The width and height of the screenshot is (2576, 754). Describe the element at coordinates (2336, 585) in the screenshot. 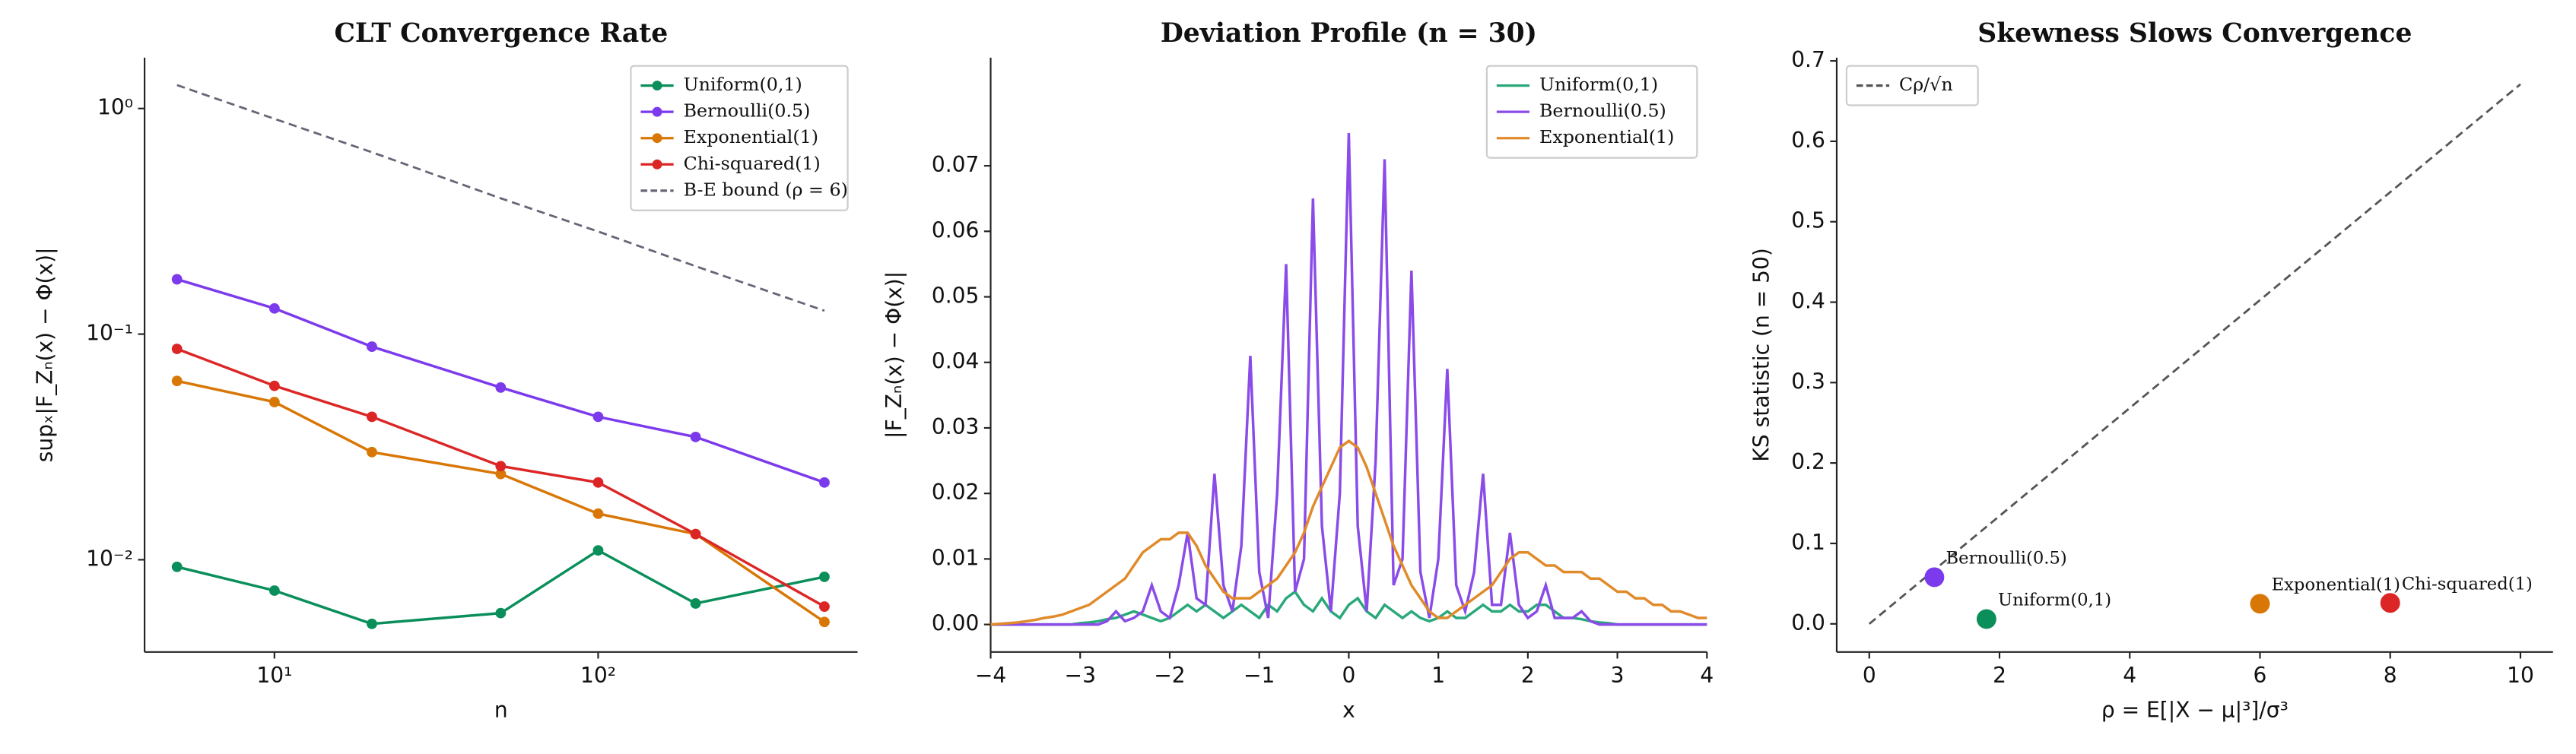

I see `point-label: Exponential(1)` at that location.